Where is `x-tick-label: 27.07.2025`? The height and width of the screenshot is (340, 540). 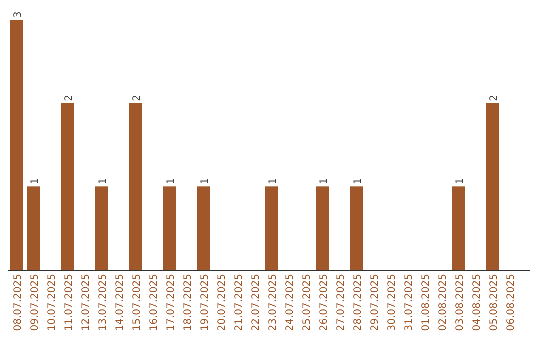 x-tick-label: 27.07.2025 is located at coordinates (341, 303).